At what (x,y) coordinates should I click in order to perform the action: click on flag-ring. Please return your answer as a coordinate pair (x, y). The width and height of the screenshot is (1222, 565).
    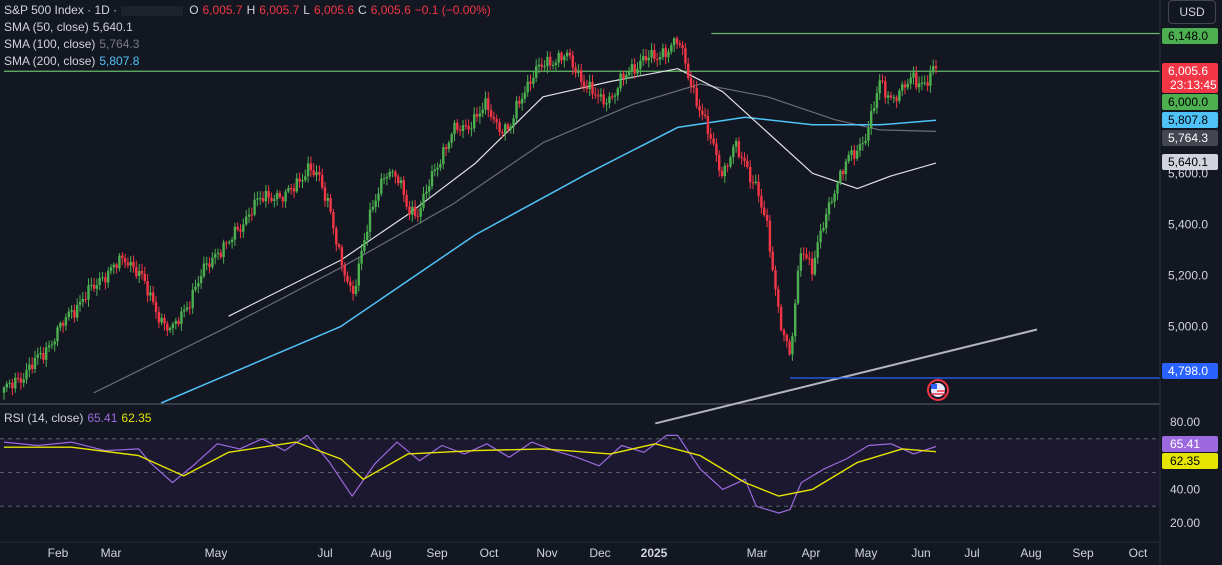
    Looking at the image, I should click on (938, 390).